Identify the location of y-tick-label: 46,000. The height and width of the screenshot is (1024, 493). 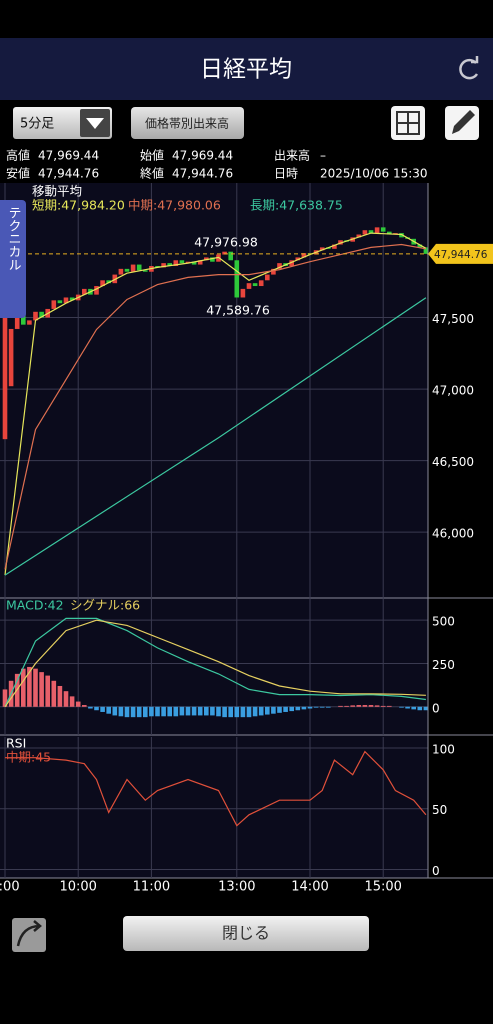
(453, 534).